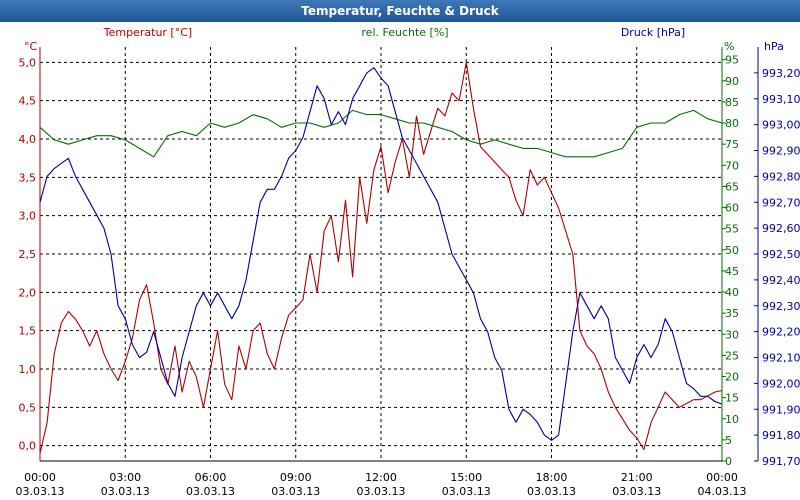 This screenshot has width=800, height=500. I want to click on y-tick-temperature: 3,5, so click(28, 177).